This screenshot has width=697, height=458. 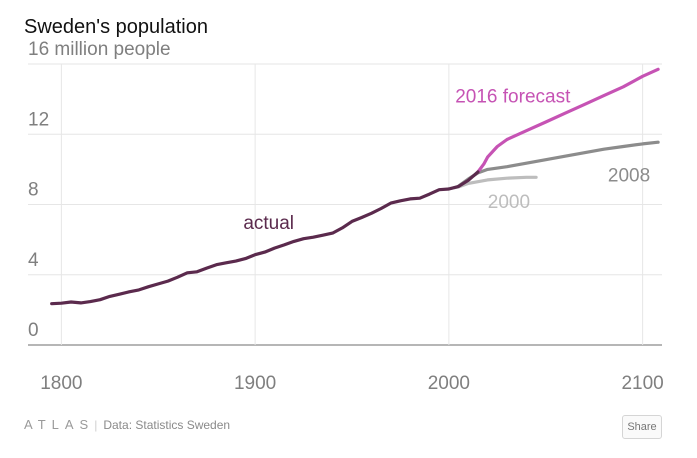 What do you see at coordinates (33, 190) in the screenshot?
I see `y-tick-label: 8` at bounding box center [33, 190].